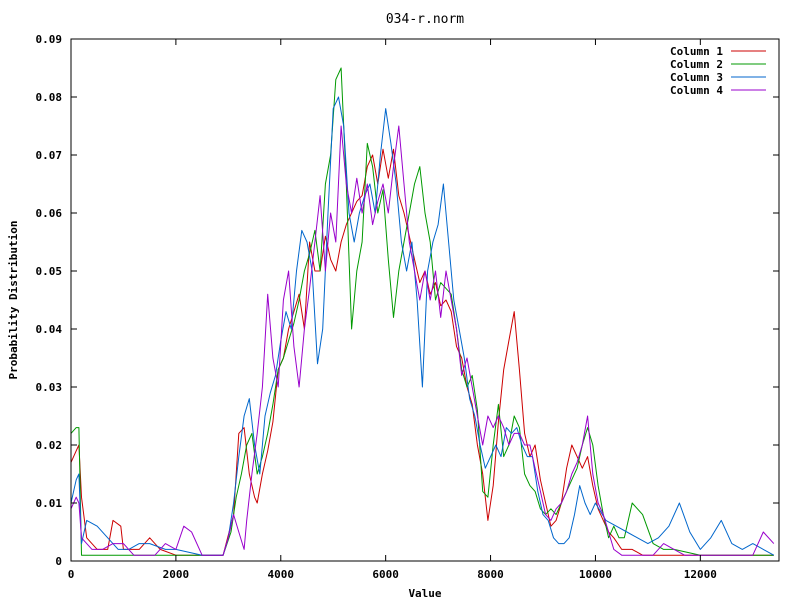 The width and height of the screenshot is (800, 600). Describe the element at coordinates (49, 155) in the screenshot. I see `y-tick-label: 0.07` at that location.